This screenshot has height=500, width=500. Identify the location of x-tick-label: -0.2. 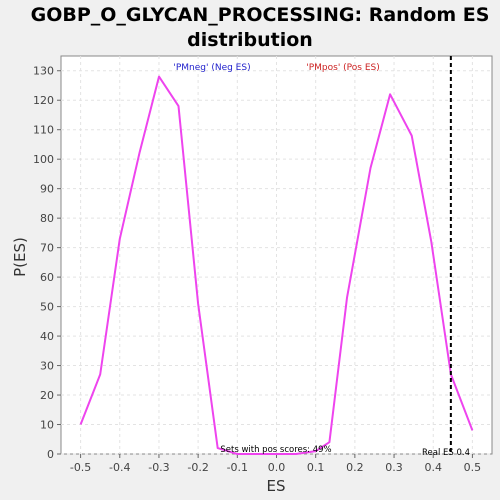
(197, 467).